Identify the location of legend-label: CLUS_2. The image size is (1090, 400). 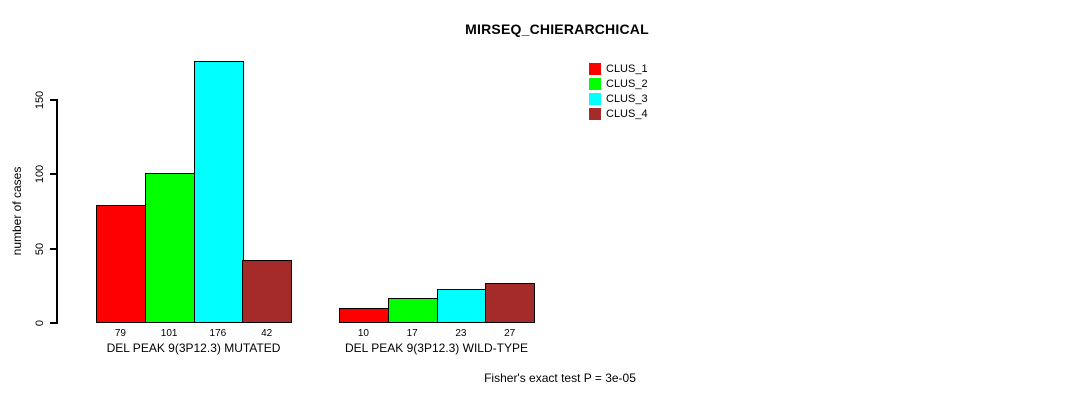
(627, 83).